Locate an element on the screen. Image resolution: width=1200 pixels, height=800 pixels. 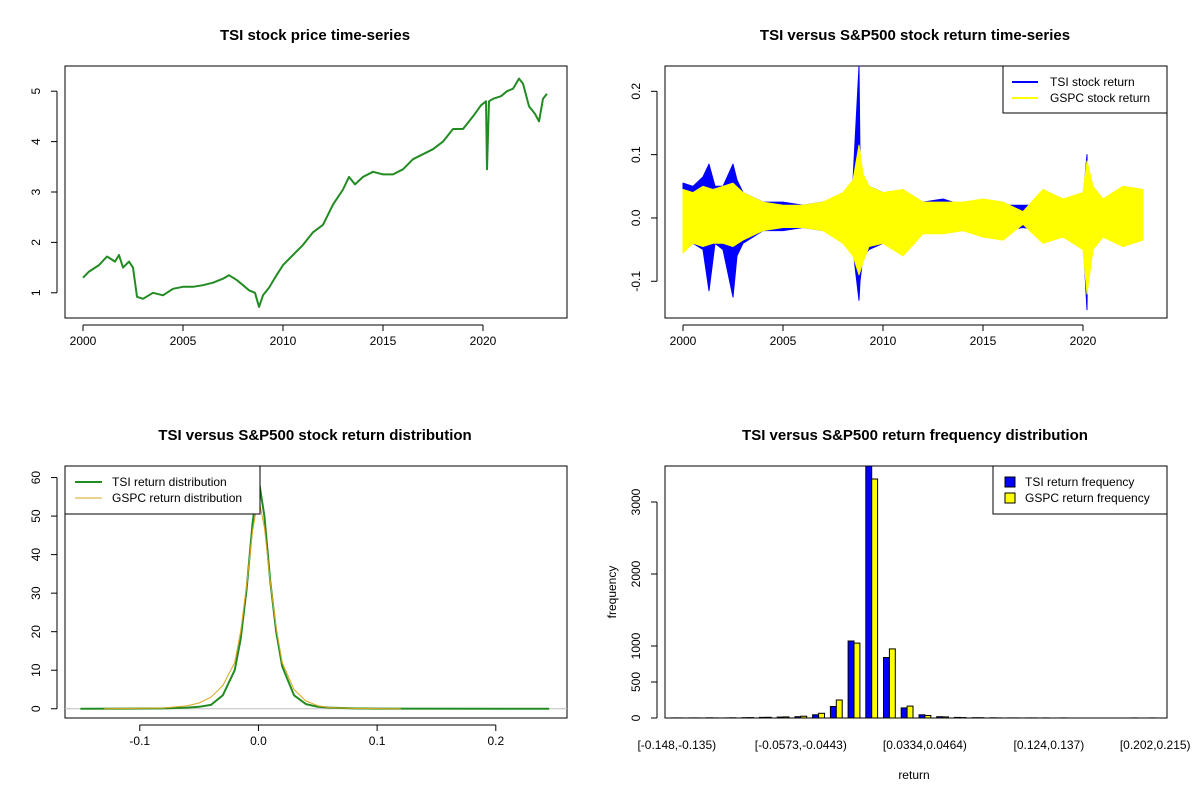
y-tick-label: 0.1 is located at coordinates (636, 154).